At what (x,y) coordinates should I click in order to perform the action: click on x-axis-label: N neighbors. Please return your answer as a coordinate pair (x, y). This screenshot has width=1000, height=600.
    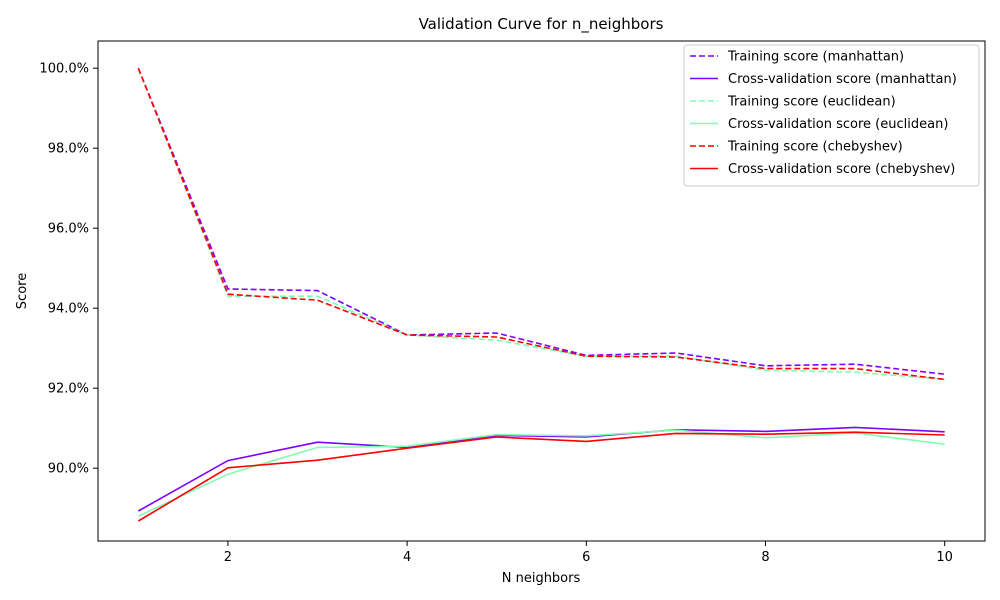
    Looking at the image, I should click on (541, 578).